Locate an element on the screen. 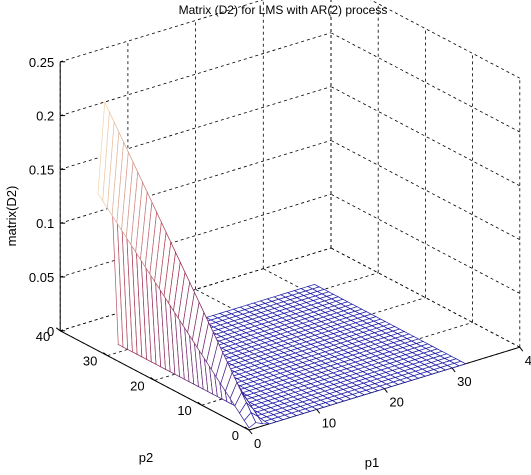 The height and width of the screenshot is (475, 531). surface-cell is located at coordinates (250, 420).